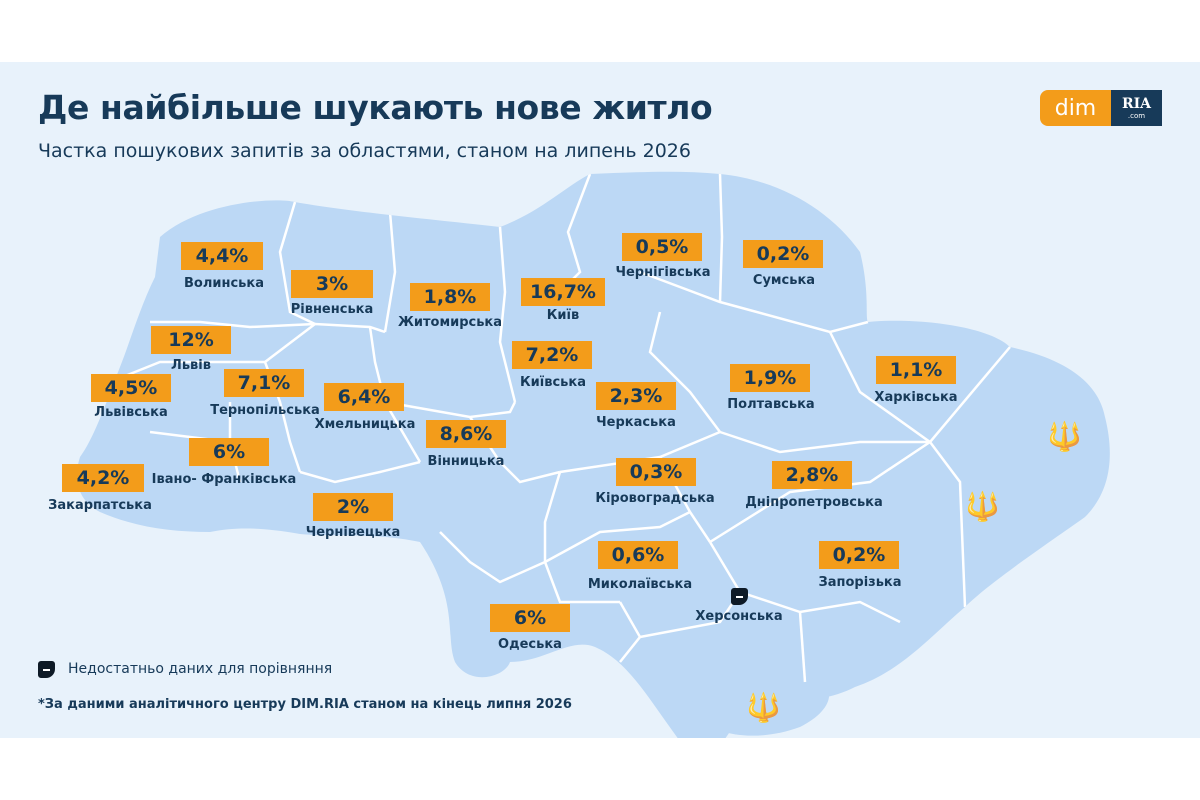 The image size is (1200, 800). What do you see at coordinates (860, 582) in the screenshot?
I see `region-label-zaporizka: Запорізька` at bounding box center [860, 582].